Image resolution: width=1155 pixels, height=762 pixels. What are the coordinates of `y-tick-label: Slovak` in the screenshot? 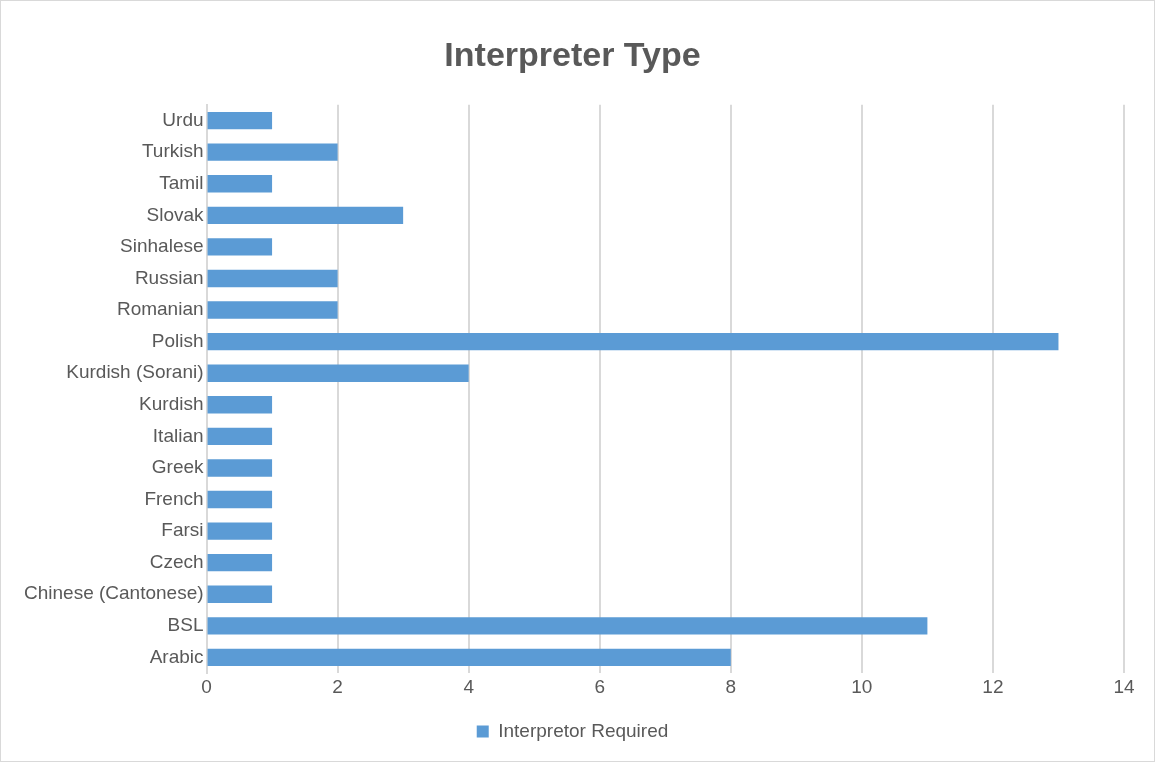 It's located at (175, 214).